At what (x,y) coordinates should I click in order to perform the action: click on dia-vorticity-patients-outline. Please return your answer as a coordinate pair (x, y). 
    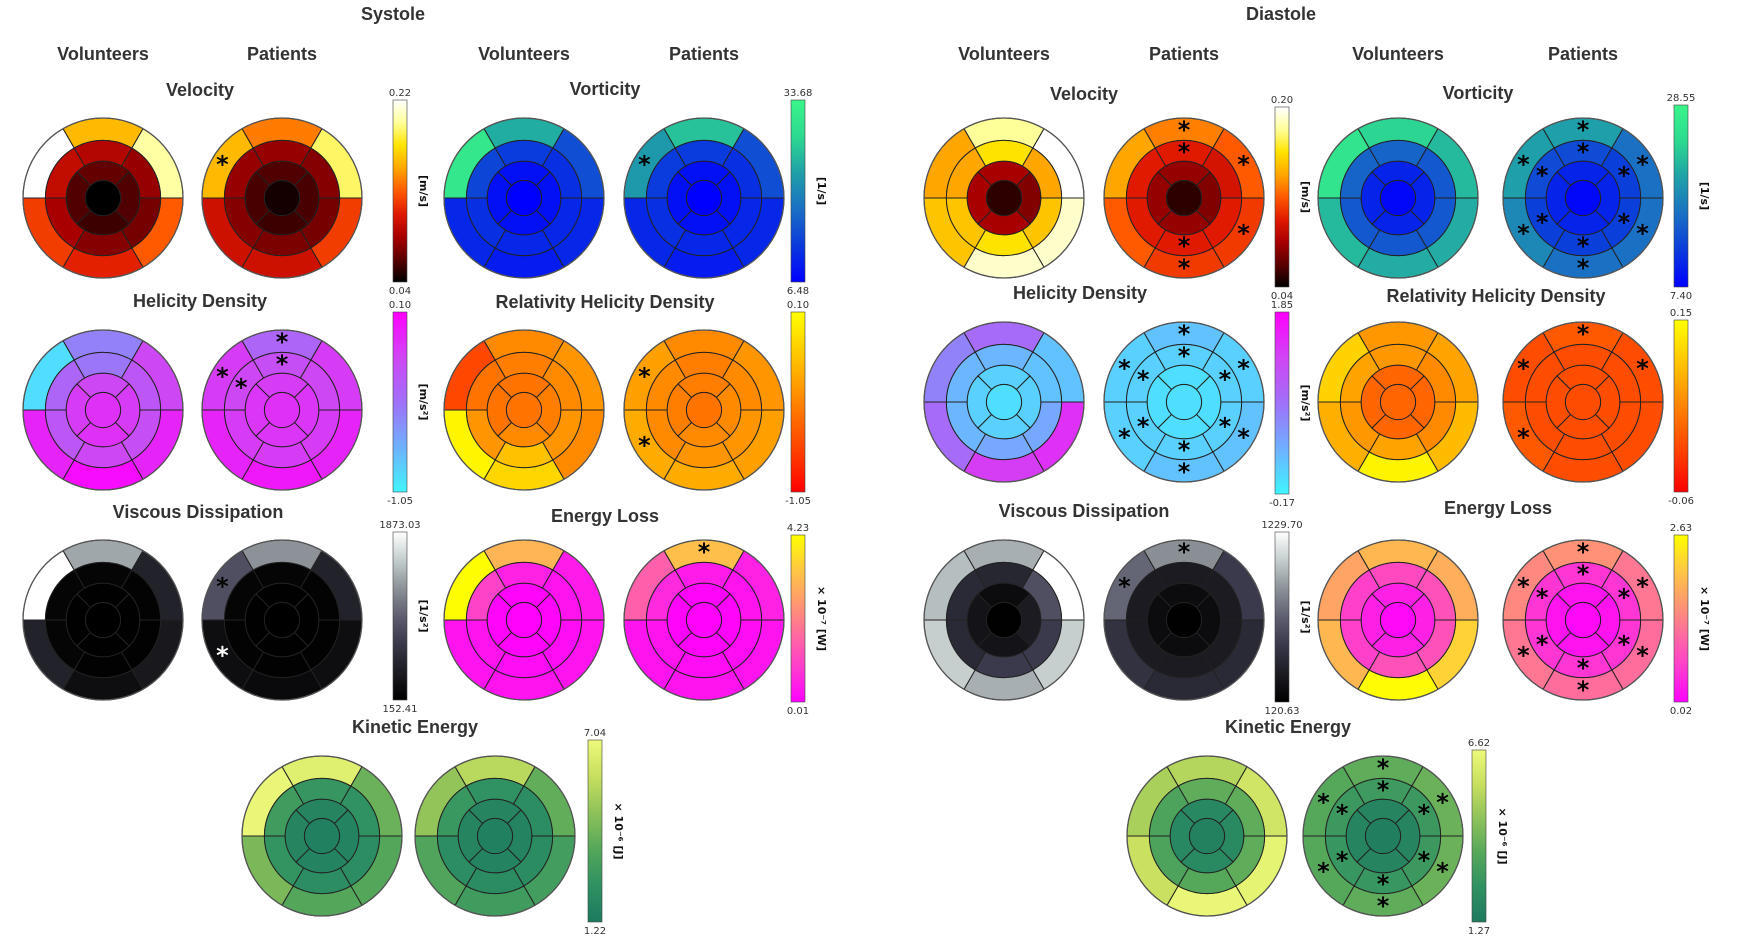
    Looking at the image, I should click on (1583, 198).